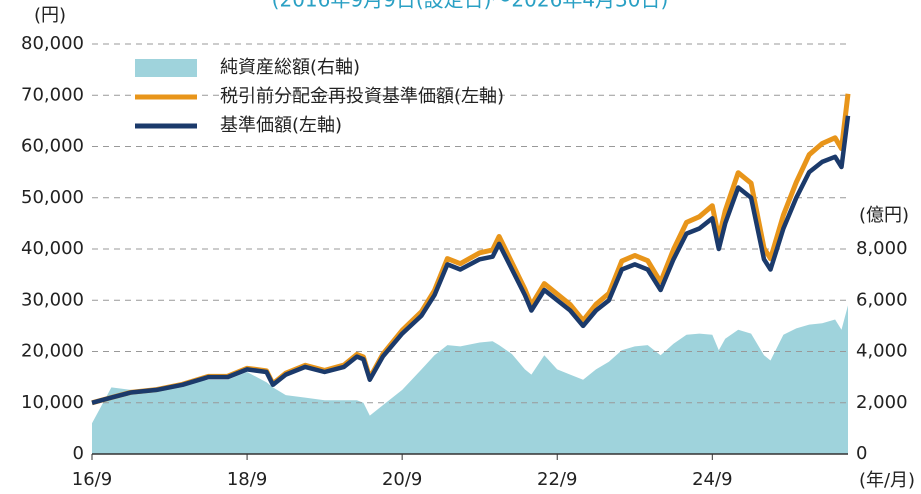 The height and width of the screenshot is (494, 921). What do you see at coordinates (247, 479) in the screenshot?
I see `x-tick-label: 18/9` at bounding box center [247, 479].